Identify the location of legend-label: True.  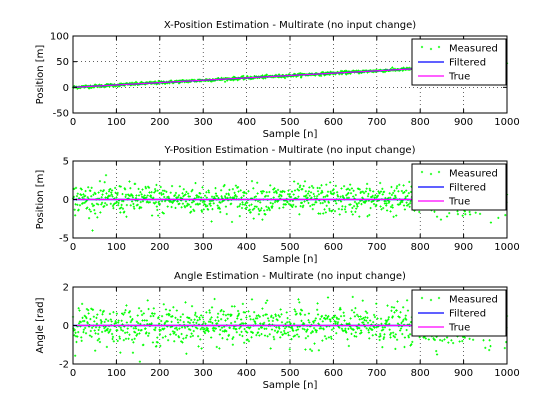
(459, 328).